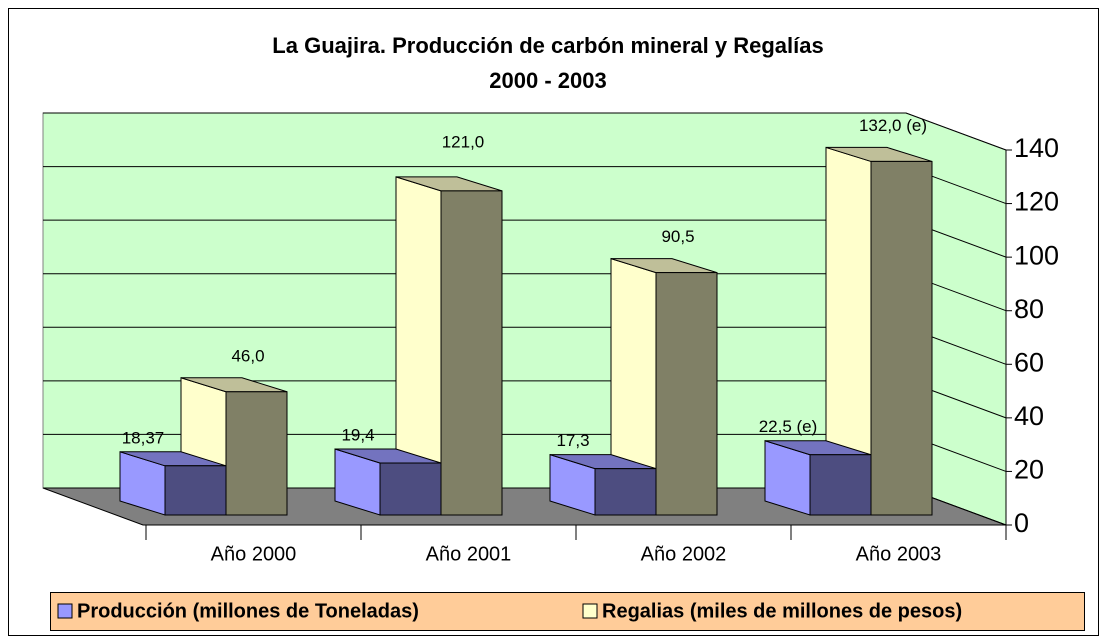 The image size is (1107, 643). Describe the element at coordinates (1036, 255) in the screenshot. I see `y-tick-label: 100` at that location.